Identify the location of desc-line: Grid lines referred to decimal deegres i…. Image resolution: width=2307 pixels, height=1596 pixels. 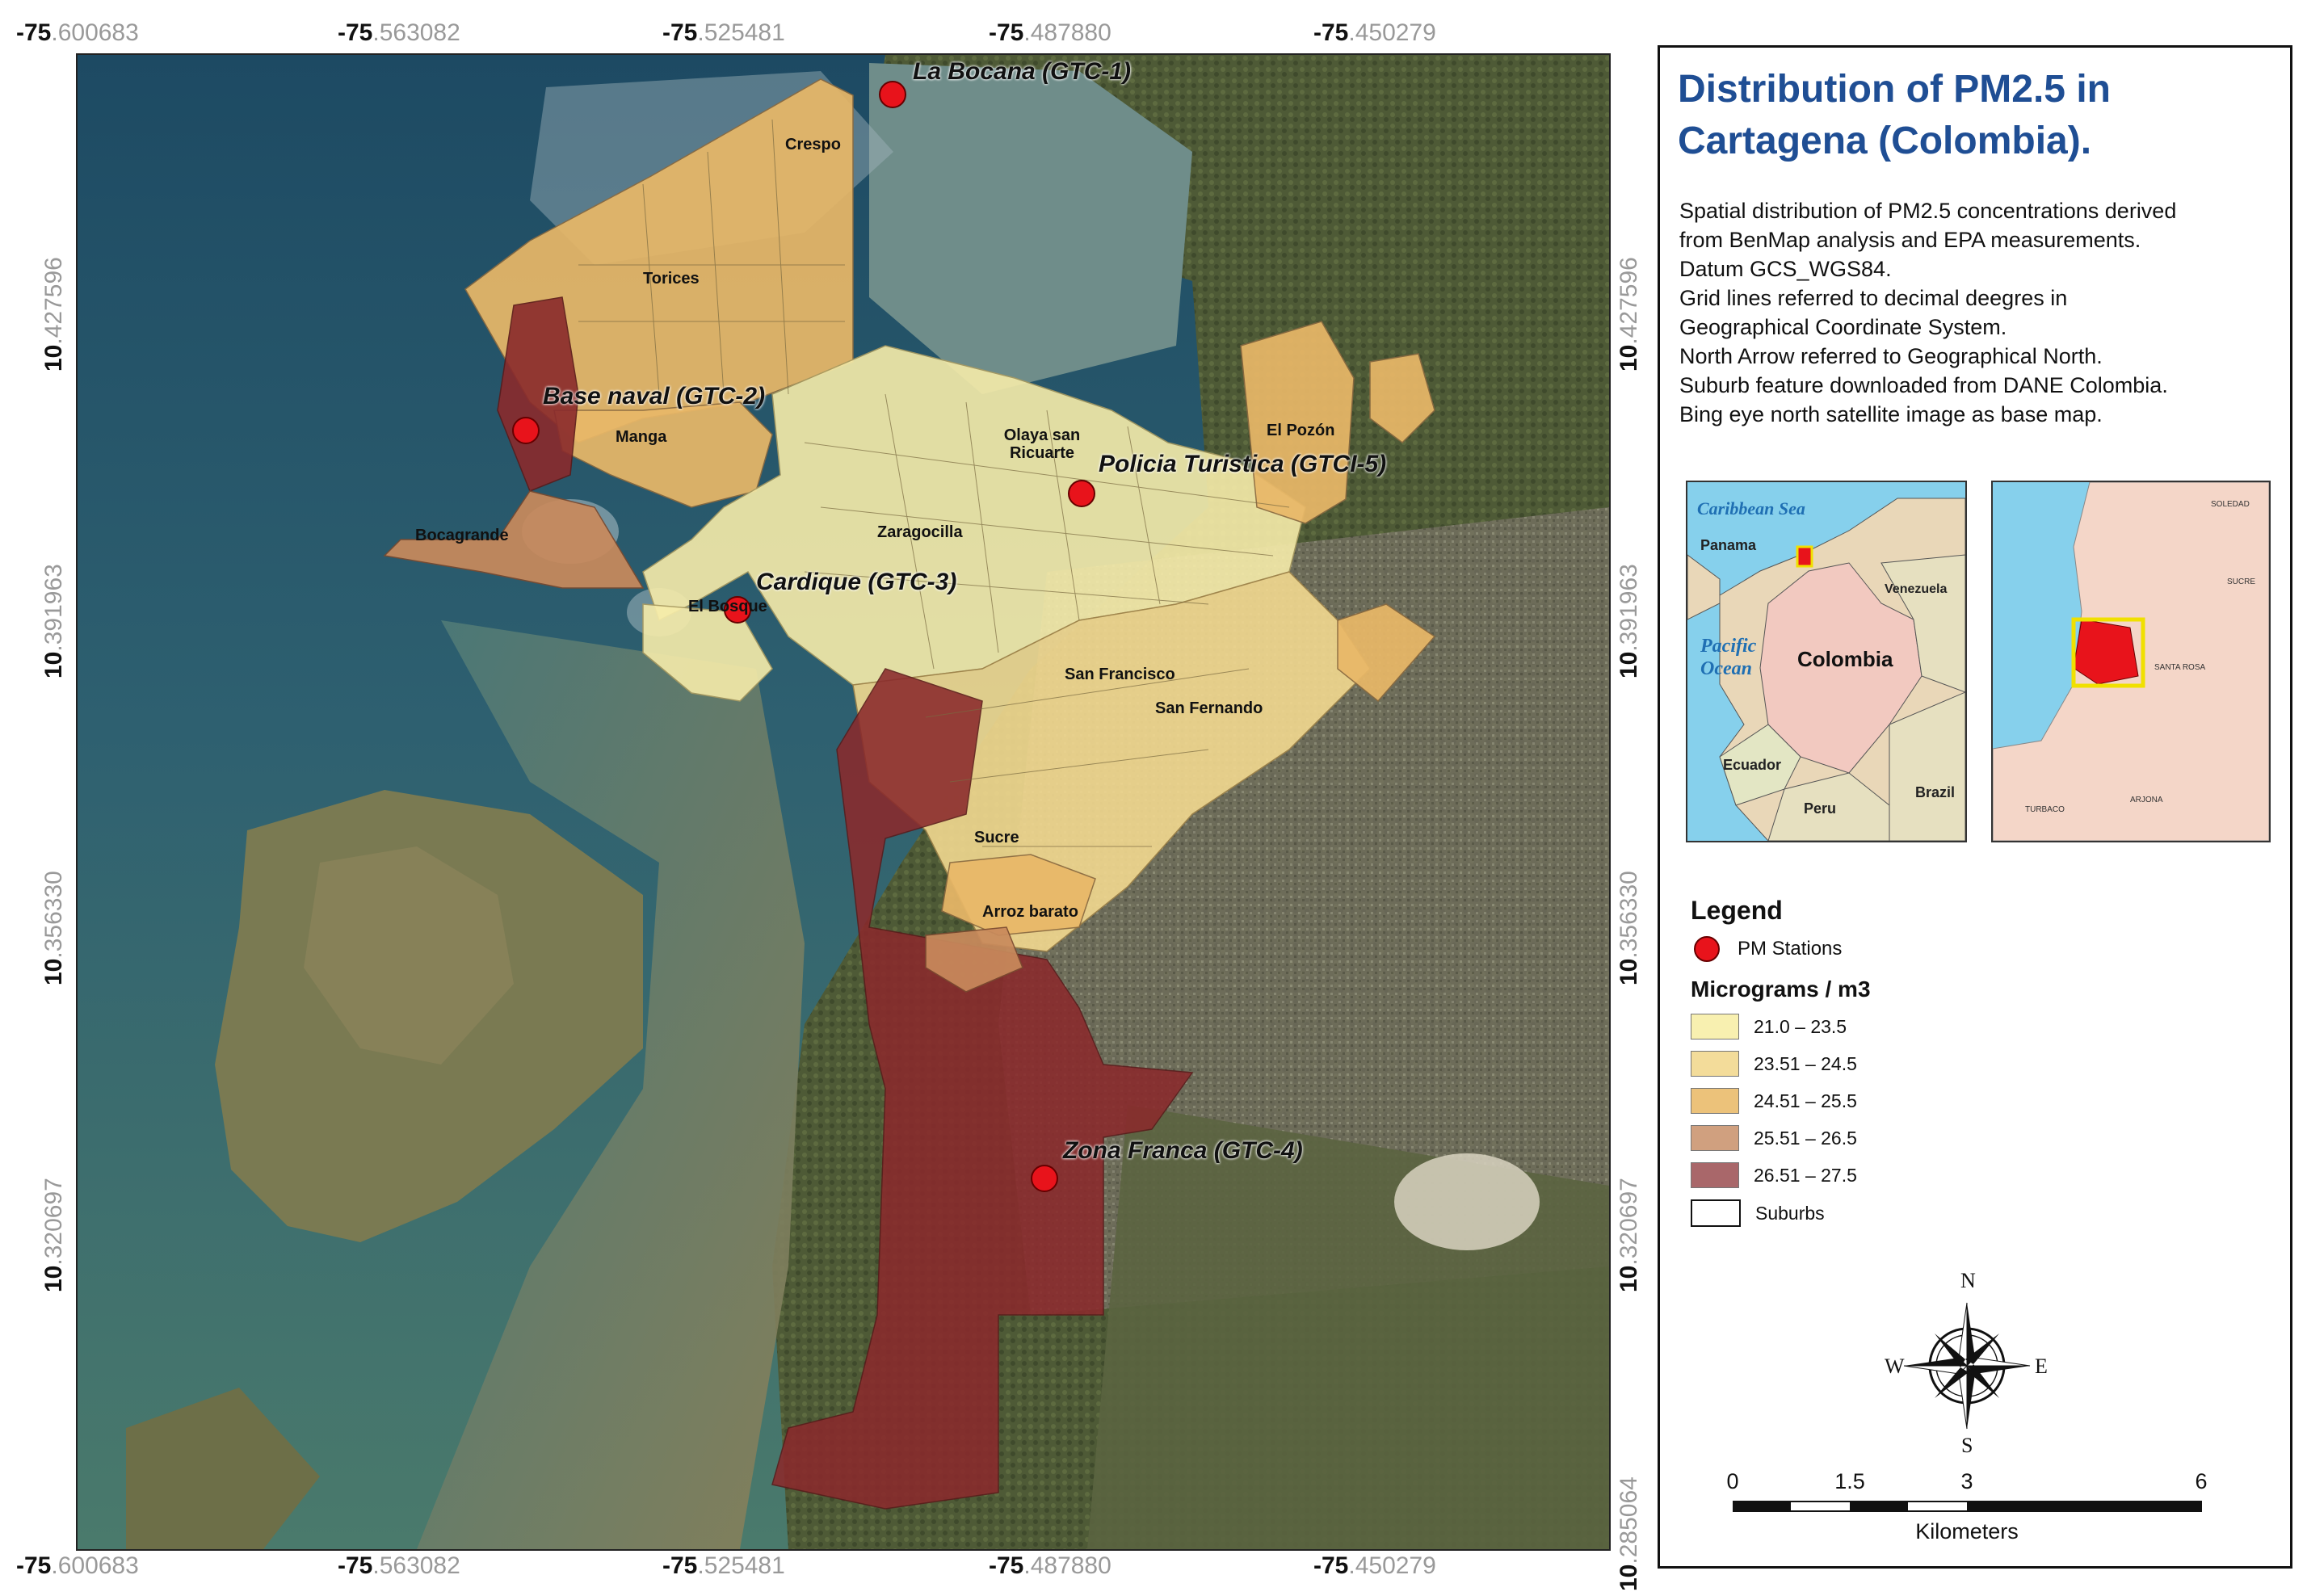
(1874, 298).